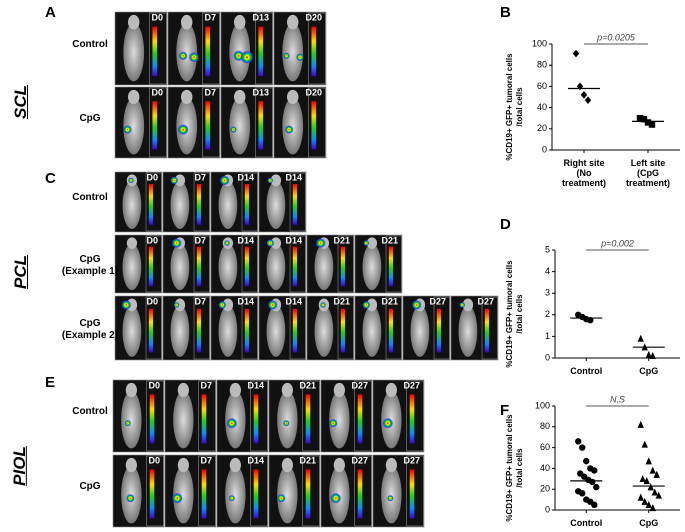 This screenshot has width=685, height=532. Describe the element at coordinates (539, 43) in the screenshot. I see `y-tick-label: 100` at that location.